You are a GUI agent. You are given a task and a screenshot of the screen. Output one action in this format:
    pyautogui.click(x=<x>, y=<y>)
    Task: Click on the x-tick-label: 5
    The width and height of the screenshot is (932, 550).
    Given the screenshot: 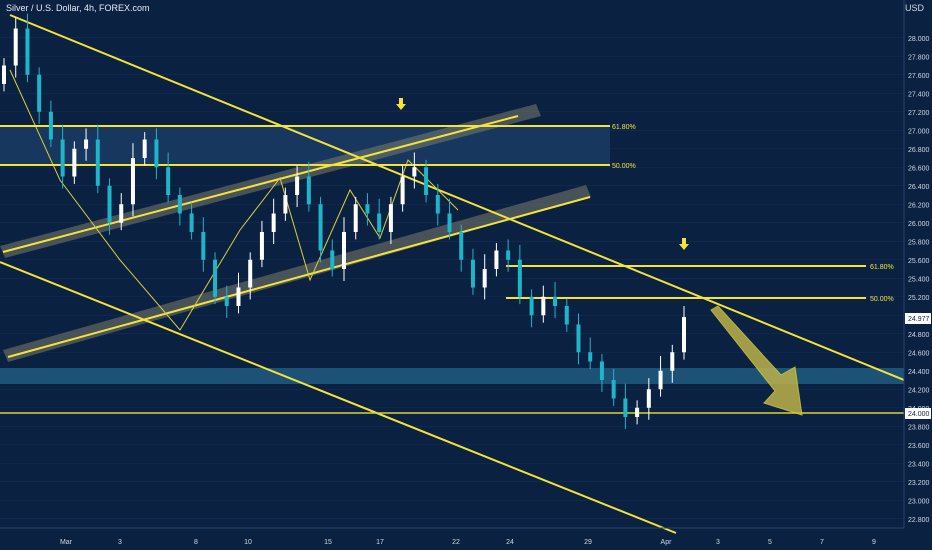 What is the action you would take?
    pyautogui.click(x=770, y=542)
    